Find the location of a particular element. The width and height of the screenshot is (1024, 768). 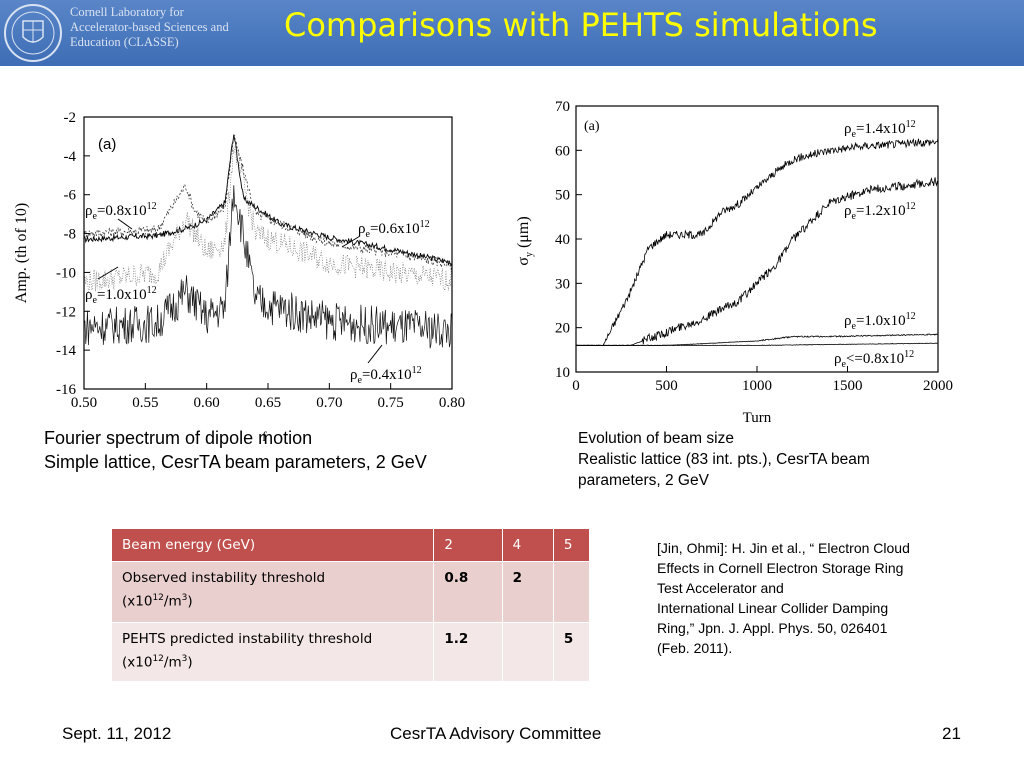

right-x-tick-label: 1000 is located at coordinates (757, 386).